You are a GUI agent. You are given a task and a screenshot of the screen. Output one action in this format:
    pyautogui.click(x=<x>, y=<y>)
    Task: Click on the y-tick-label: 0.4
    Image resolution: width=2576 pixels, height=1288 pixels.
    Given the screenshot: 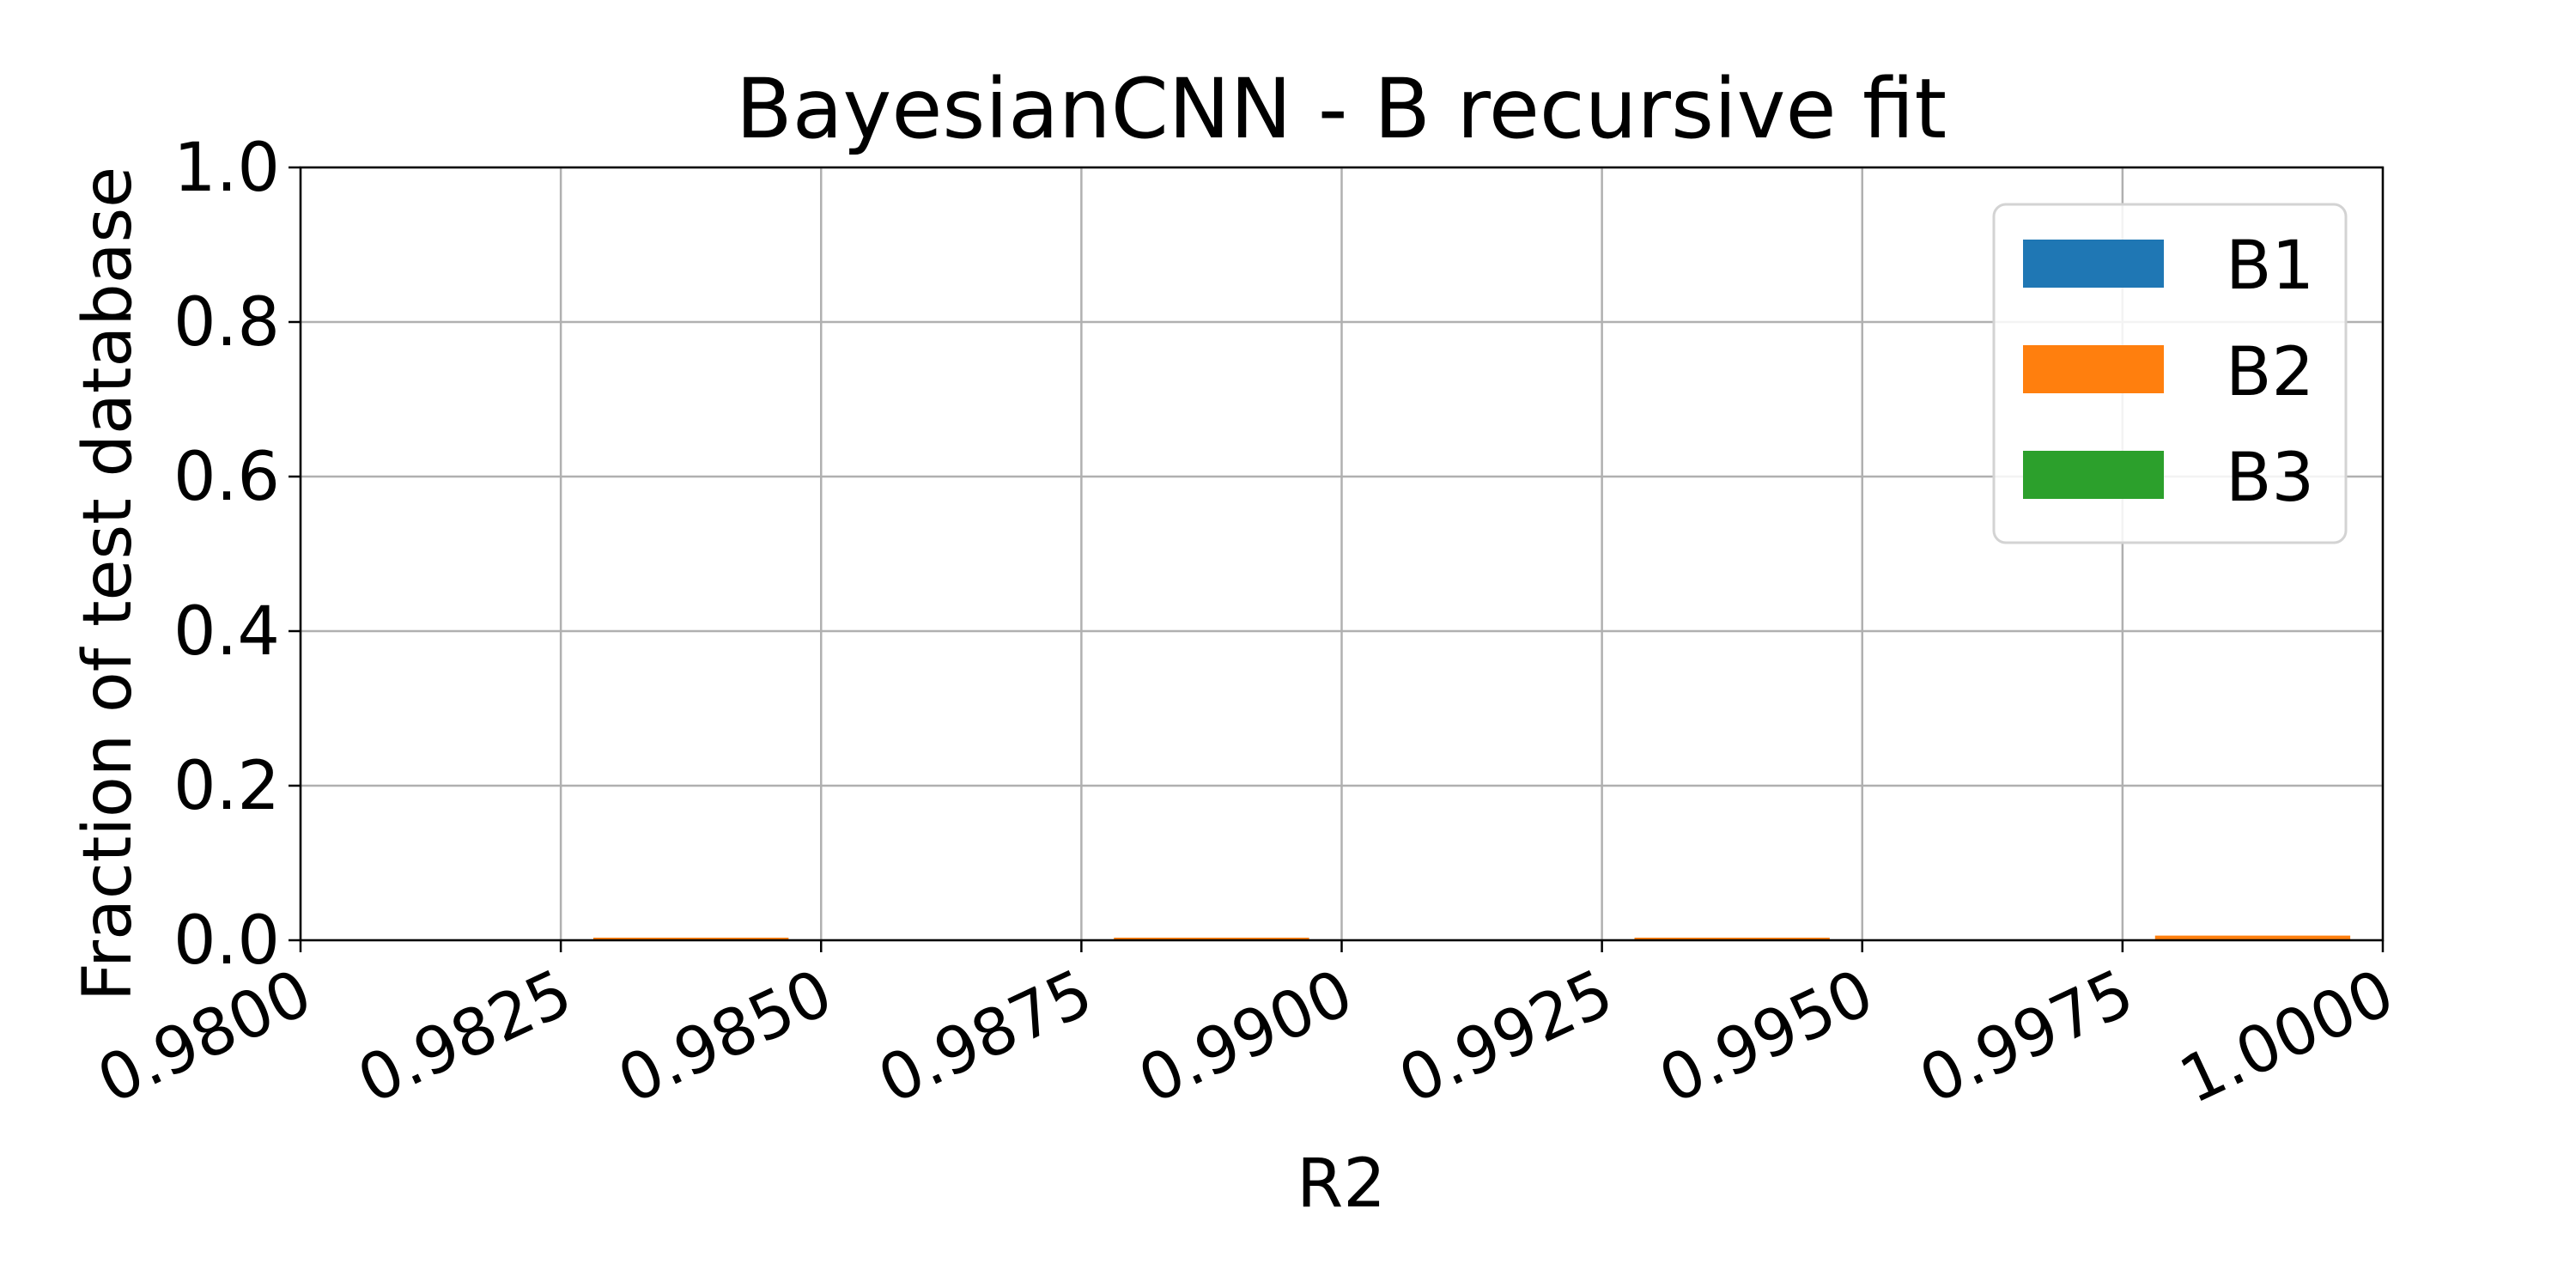 What is the action you would take?
    pyautogui.click(x=227, y=632)
    